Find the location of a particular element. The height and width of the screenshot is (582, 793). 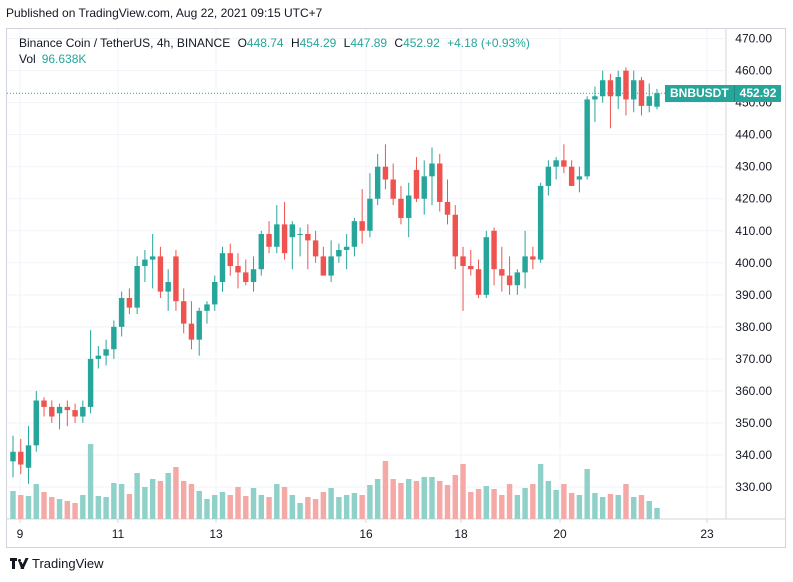

legend-low-label: L is located at coordinates (347, 43).